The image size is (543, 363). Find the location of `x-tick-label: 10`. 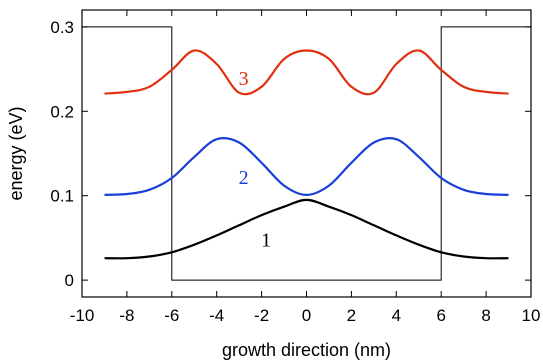

x-tick-label: 10 is located at coordinates (531, 315).